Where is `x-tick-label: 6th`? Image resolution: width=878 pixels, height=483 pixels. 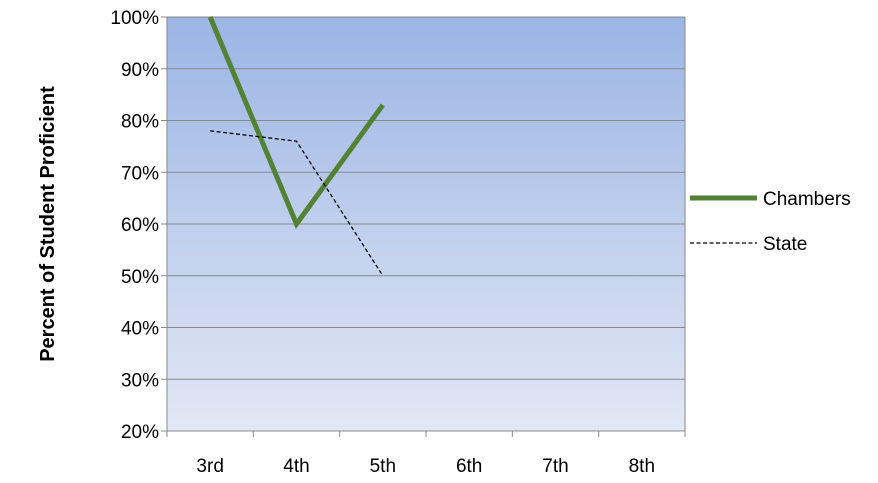 x-tick-label: 6th is located at coordinates (469, 466).